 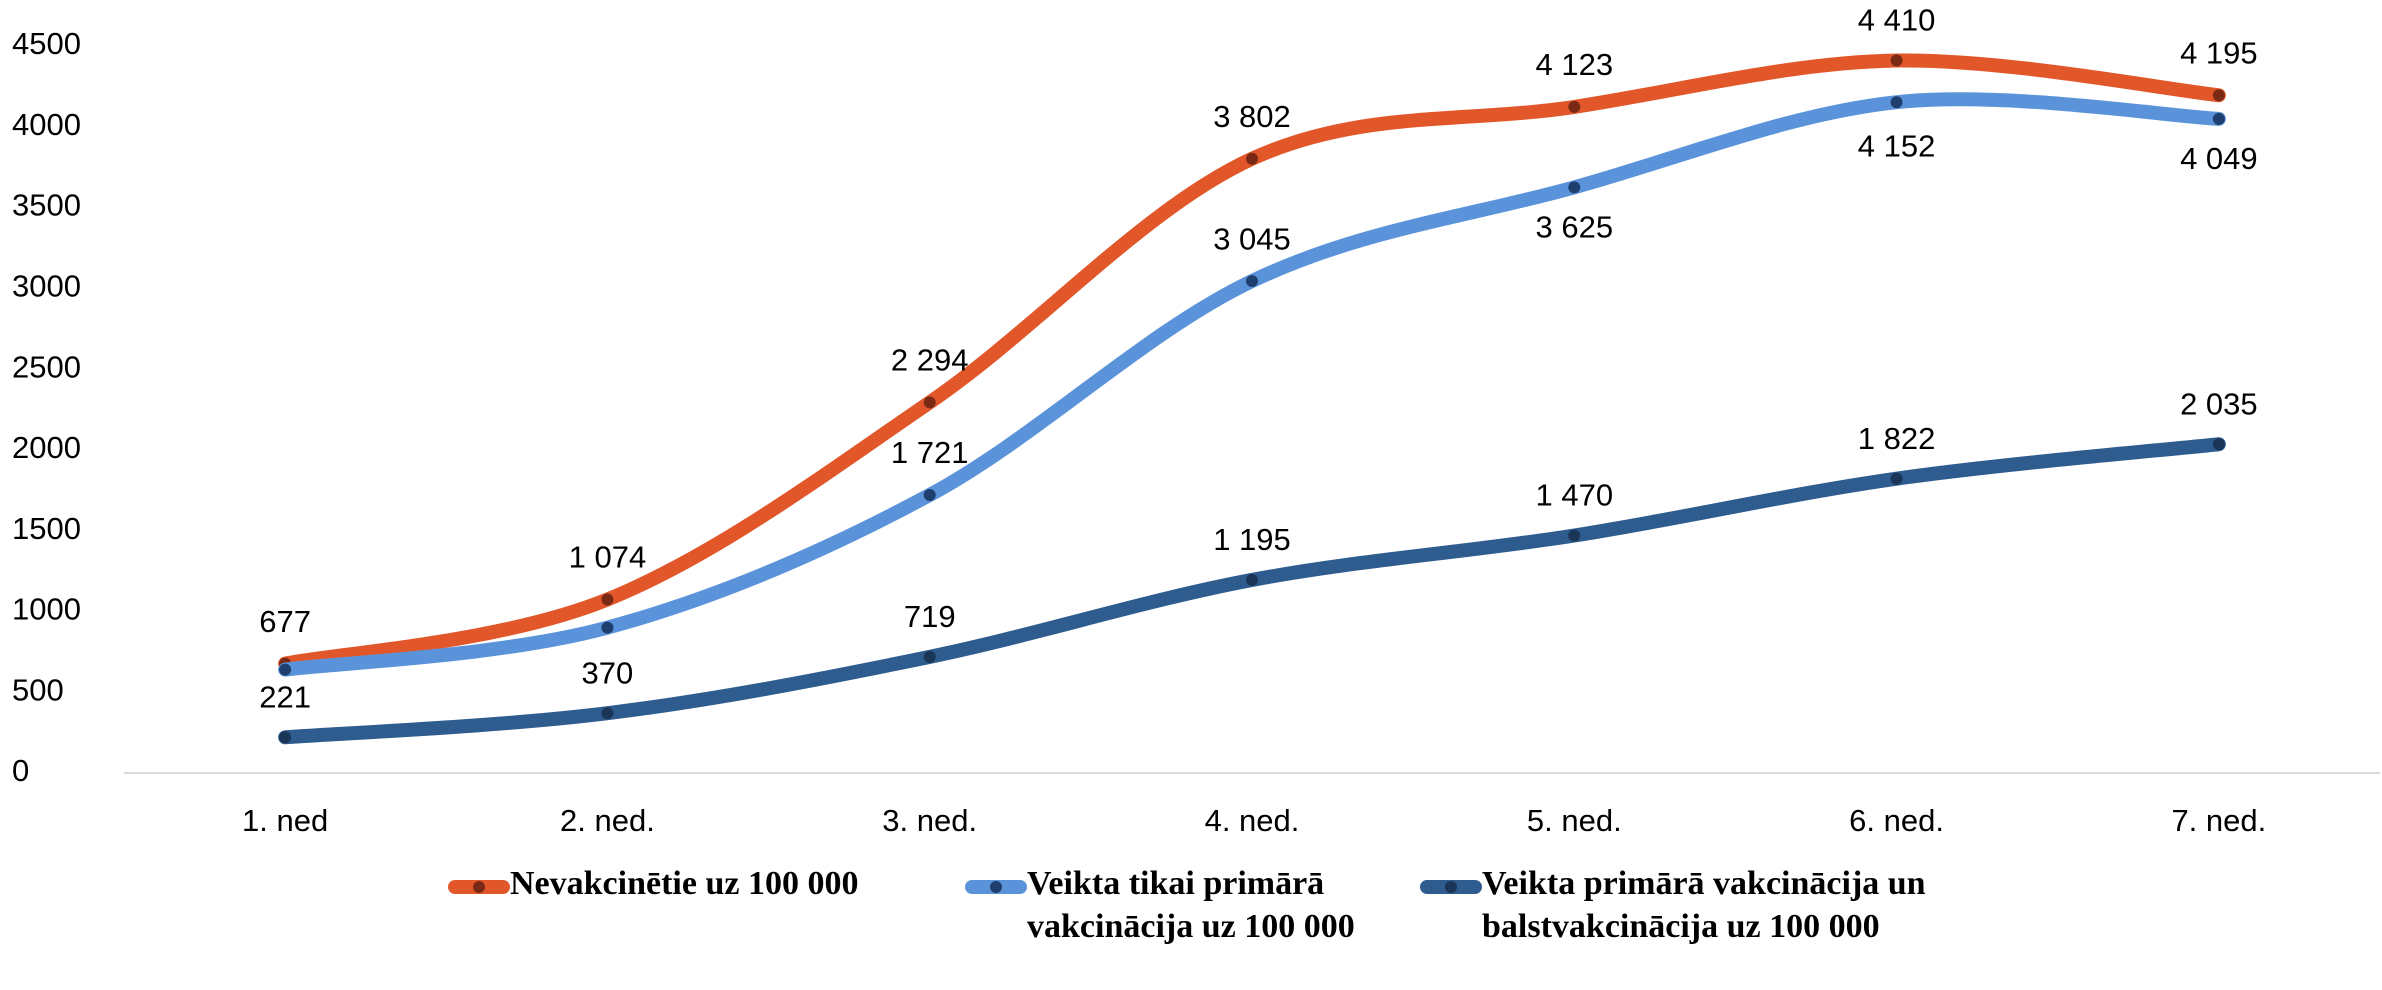 What do you see at coordinates (46, 609) in the screenshot?
I see `y-tick-label: 1000` at bounding box center [46, 609].